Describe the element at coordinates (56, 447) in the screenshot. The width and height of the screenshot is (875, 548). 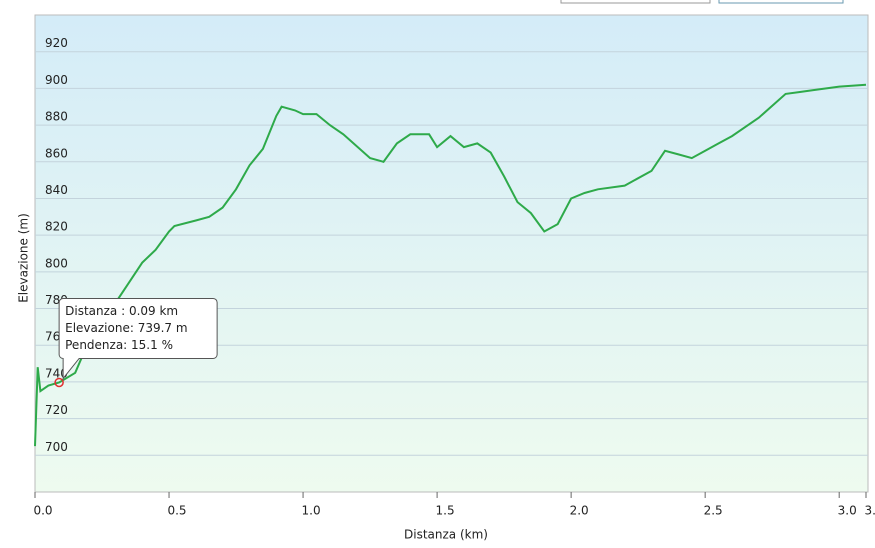
I see `y-tick-label: 700` at that location.